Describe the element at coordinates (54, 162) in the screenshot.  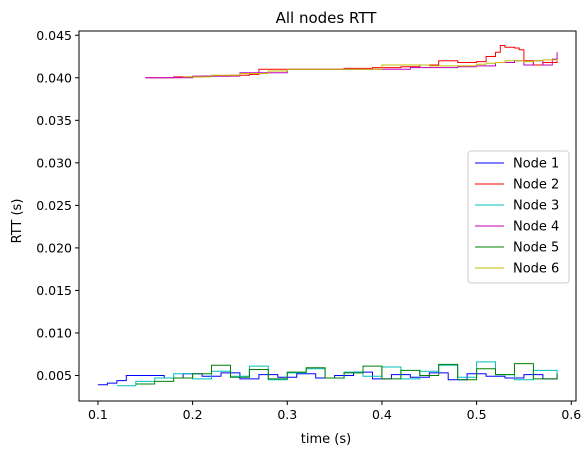
I see `y-tick-label: 0.030` at that location.